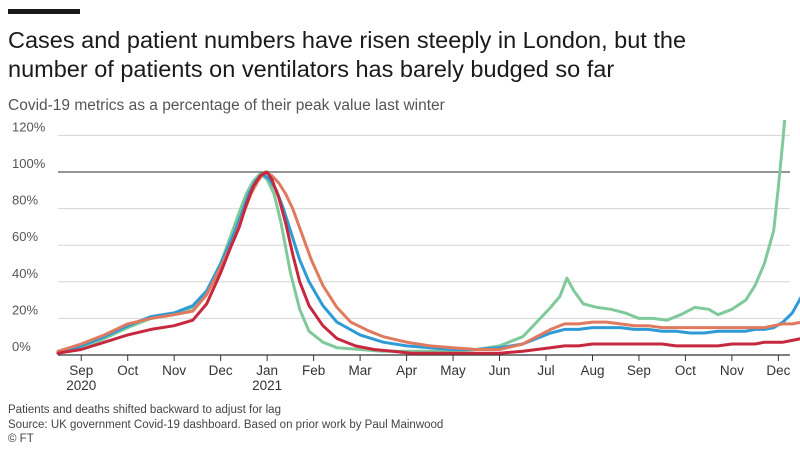 Image resolution: width=800 pixels, height=450 pixels. What do you see at coordinates (29, 127) in the screenshot?
I see `y-tick-label: 120%` at bounding box center [29, 127].